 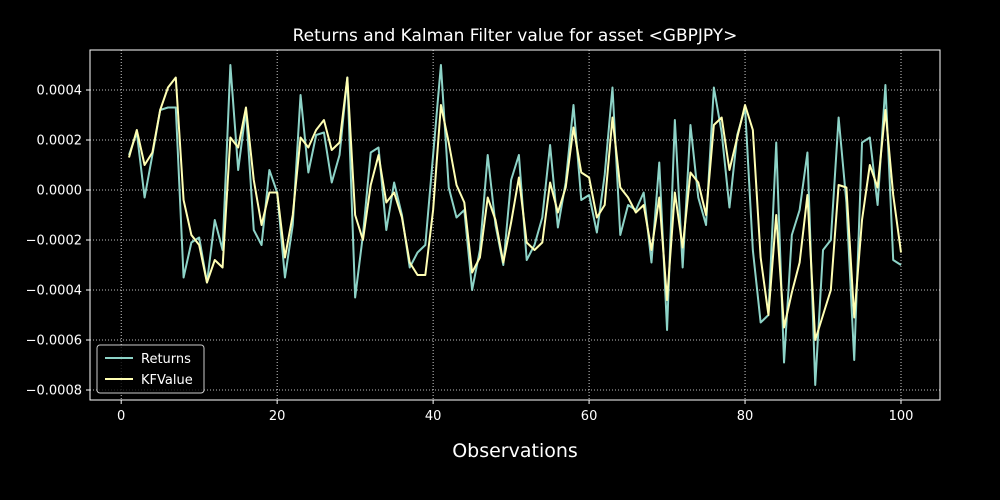 What do you see at coordinates (60, 141) in the screenshot?
I see `y-tick-label: 0.0002` at bounding box center [60, 141].